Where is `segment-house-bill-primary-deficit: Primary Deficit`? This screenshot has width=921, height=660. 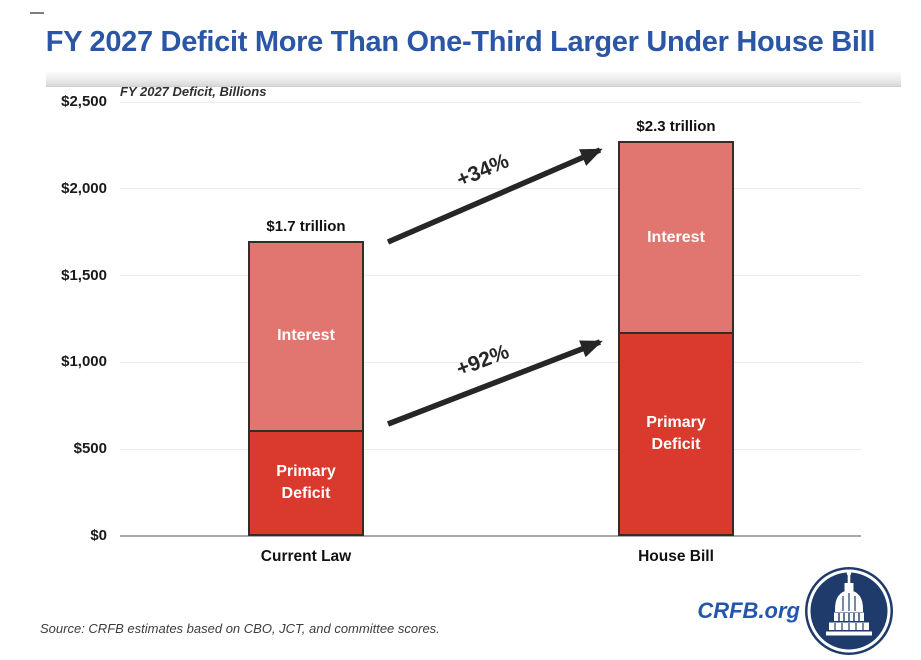
segment-house-bill-primary-deficit: Primary Deficit is located at coordinates (676, 433).